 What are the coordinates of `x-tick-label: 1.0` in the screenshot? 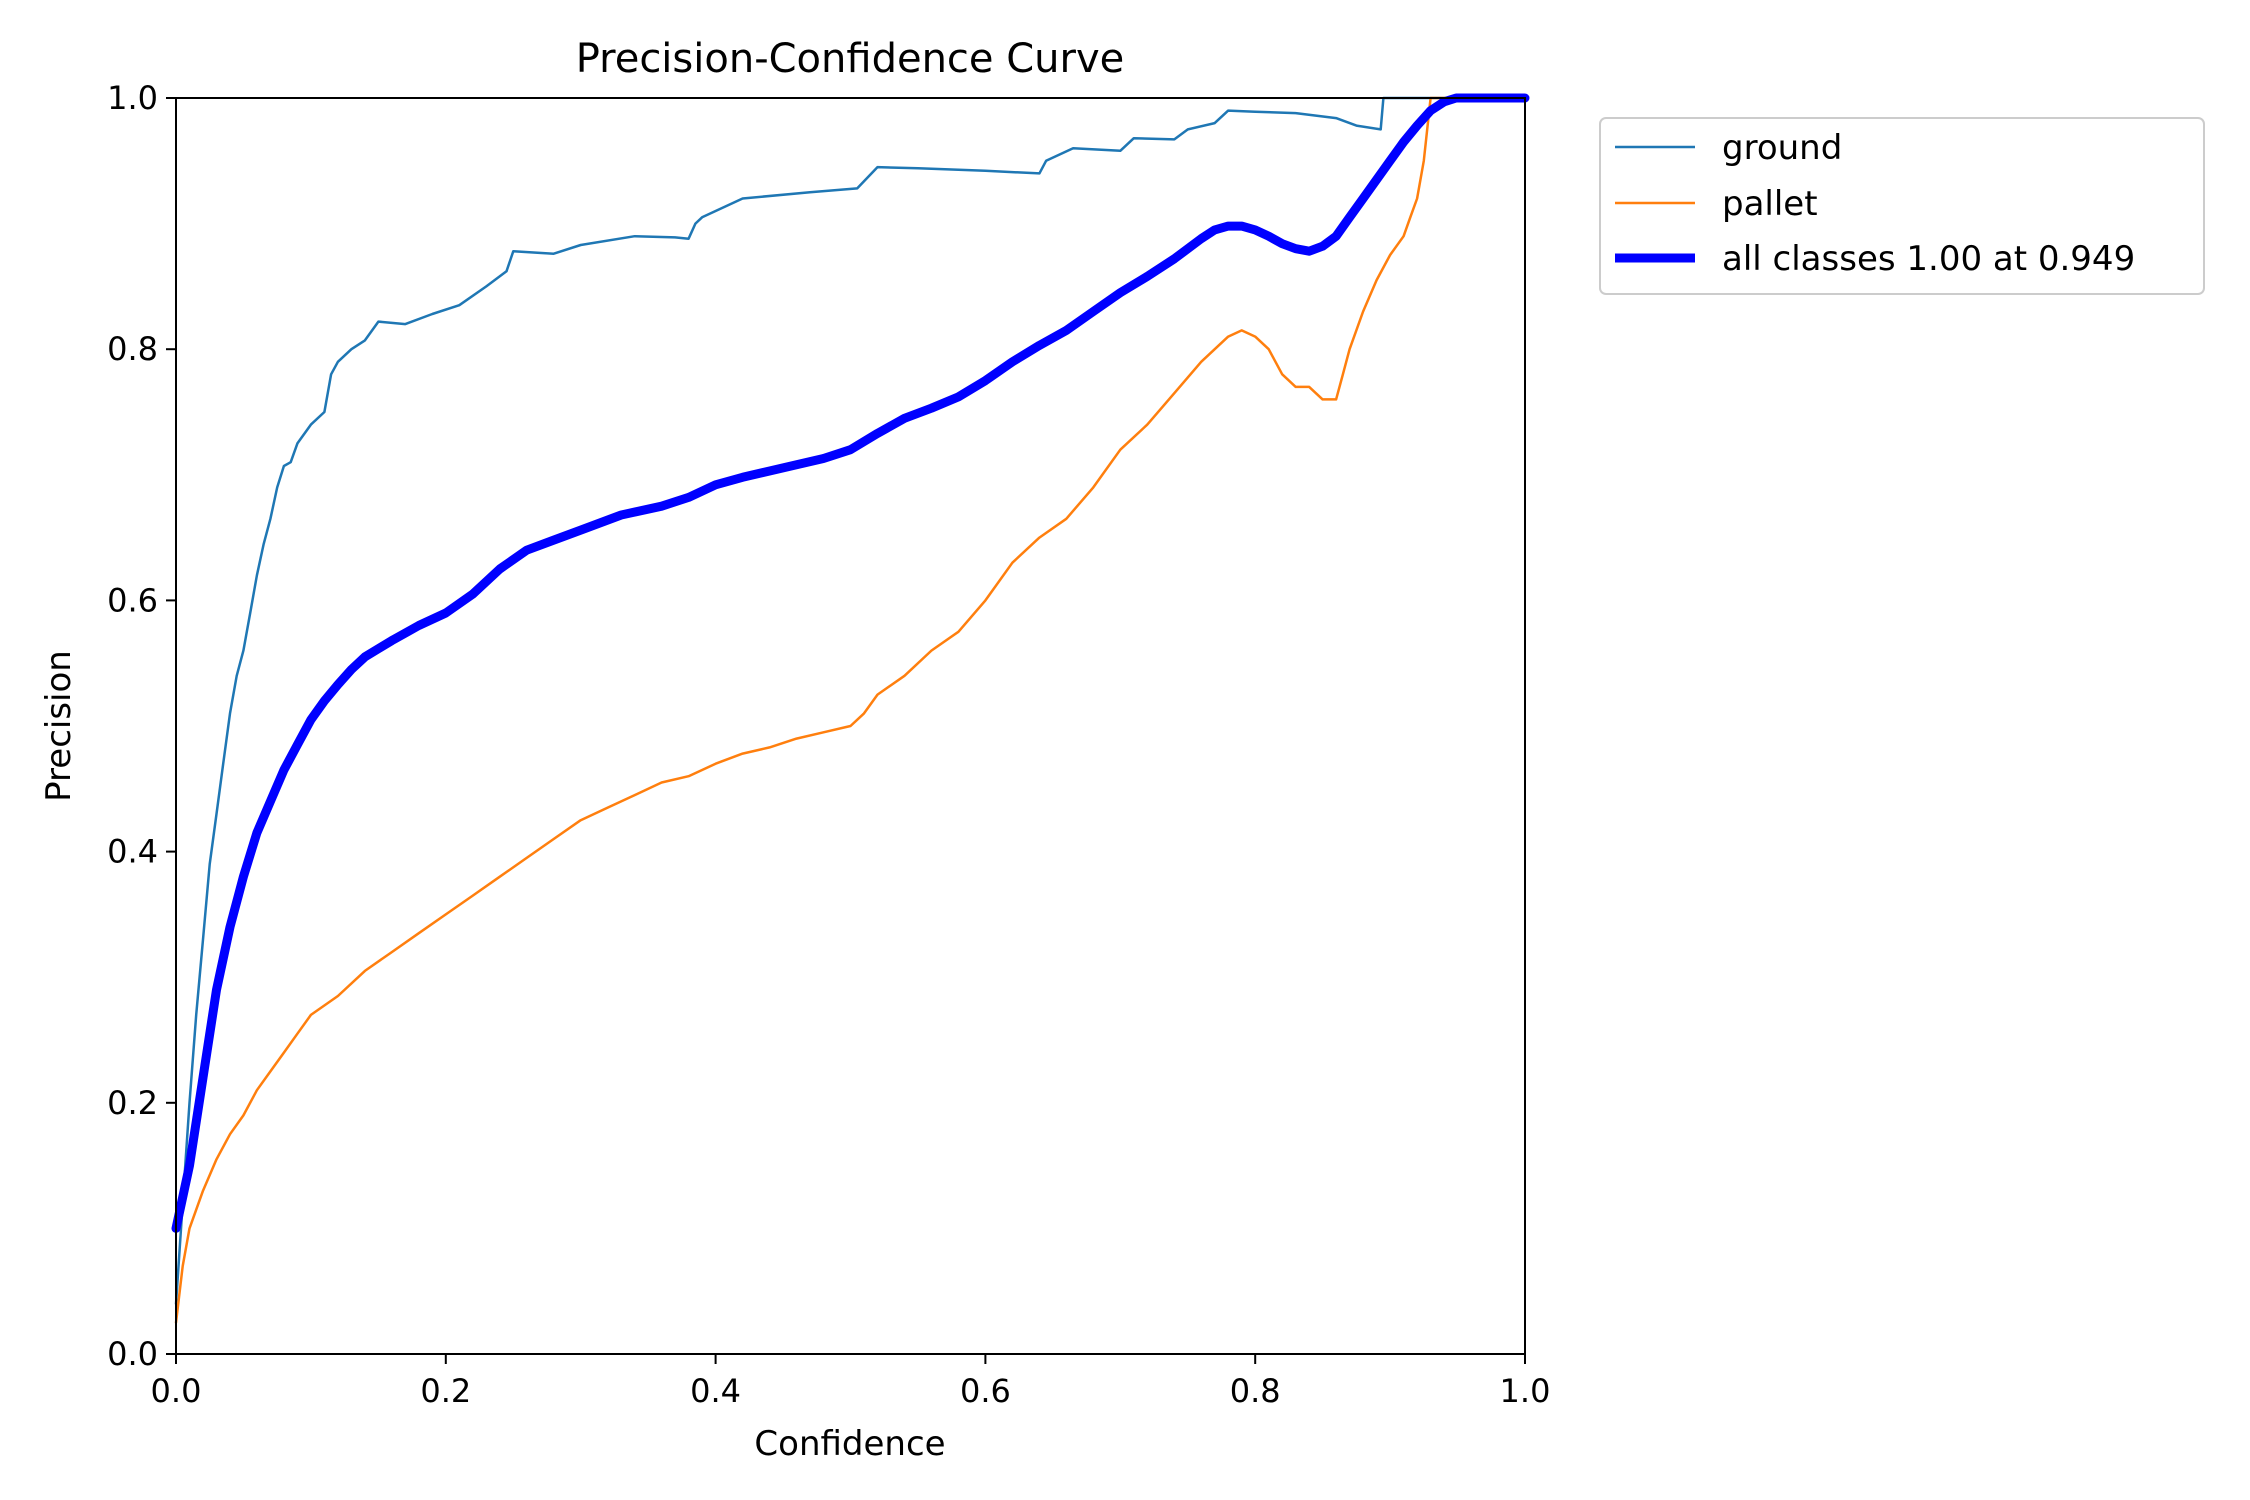 It's located at (1525, 1391).